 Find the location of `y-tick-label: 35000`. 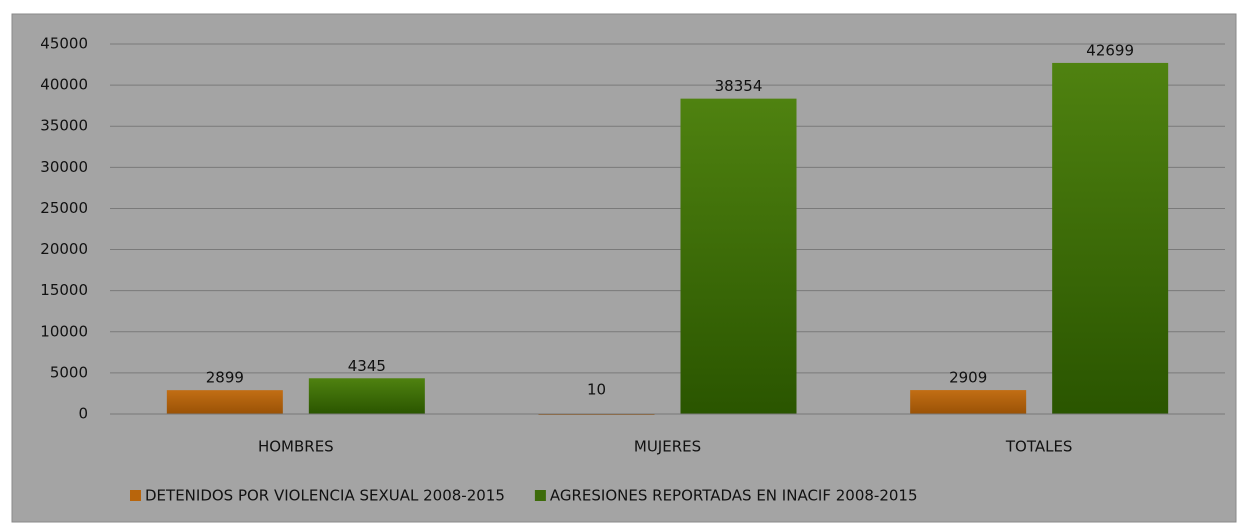

y-tick-label: 35000 is located at coordinates (64, 126).